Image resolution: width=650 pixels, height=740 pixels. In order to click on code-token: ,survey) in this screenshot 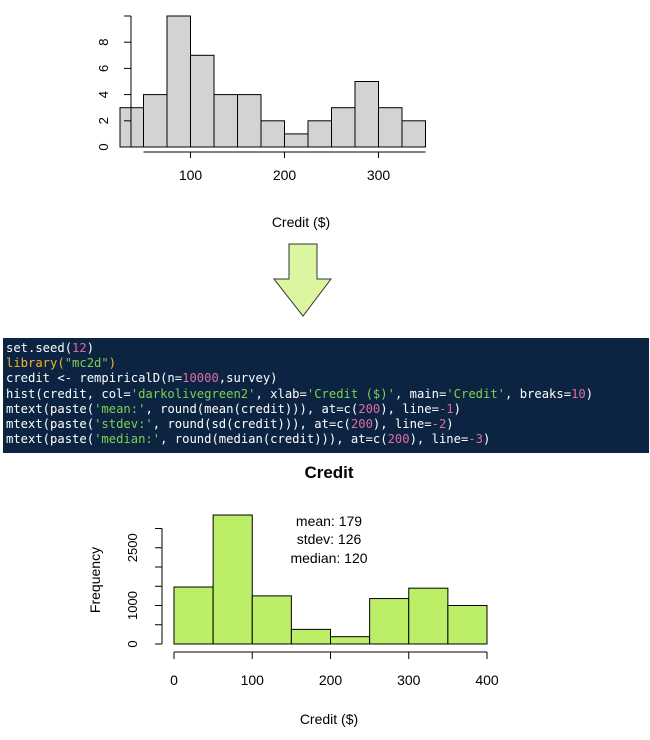, I will do `click(248, 378)`.